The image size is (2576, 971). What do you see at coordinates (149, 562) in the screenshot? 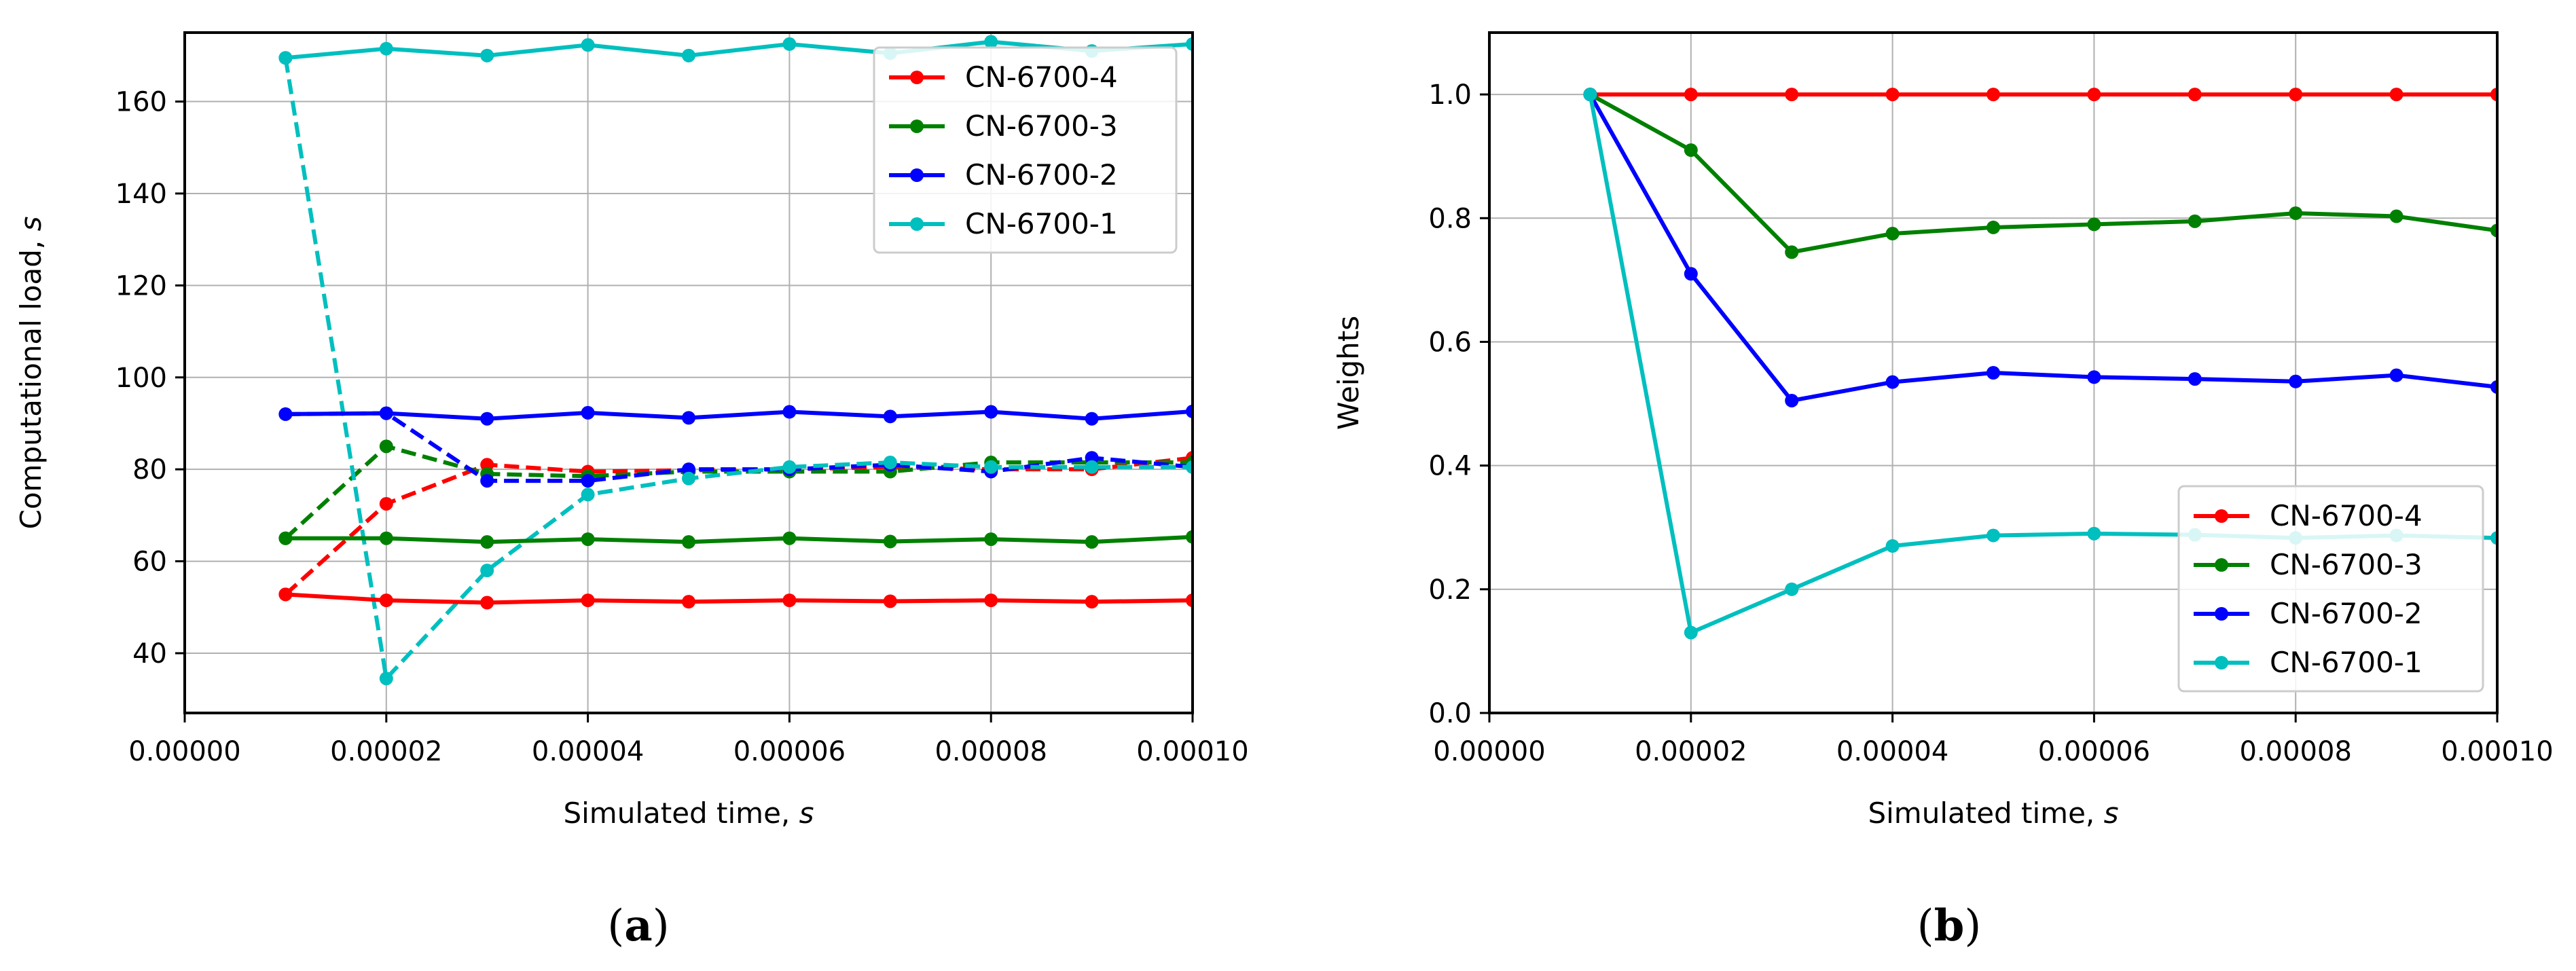
I see `y-tick-label: 60` at bounding box center [149, 562].